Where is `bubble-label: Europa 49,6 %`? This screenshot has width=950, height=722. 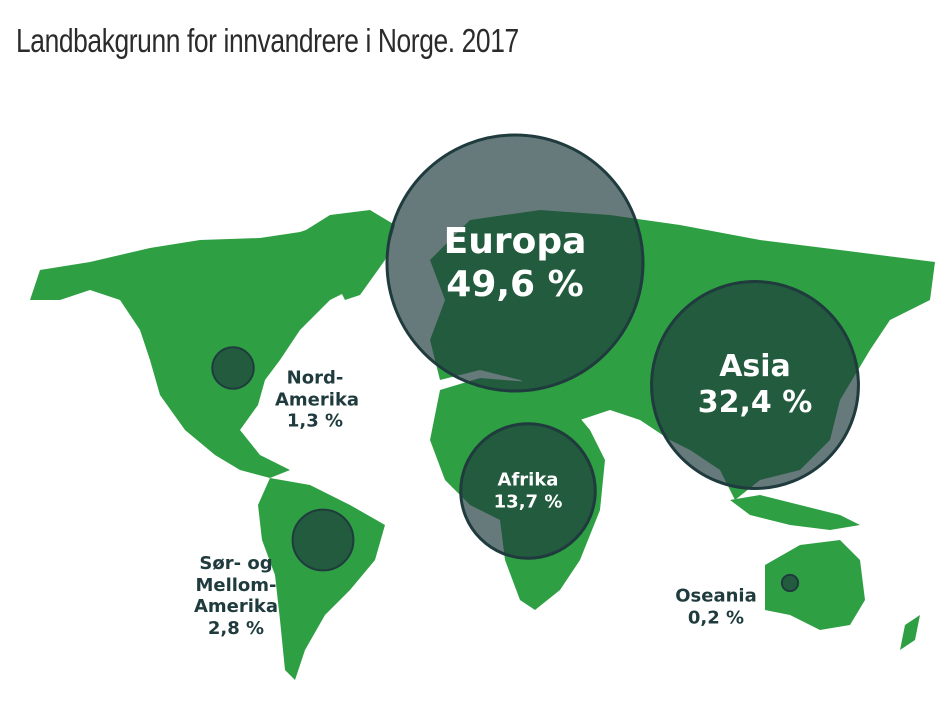 bubble-label: Europa 49,6 % is located at coordinates (515, 263).